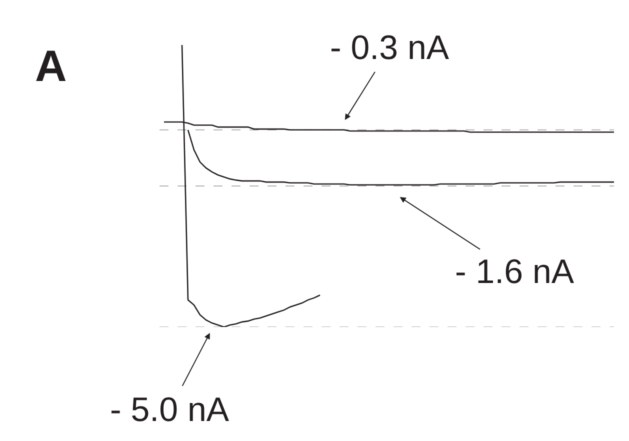  I want to click on annotation: - 0.3 nA, so click(390, 48).